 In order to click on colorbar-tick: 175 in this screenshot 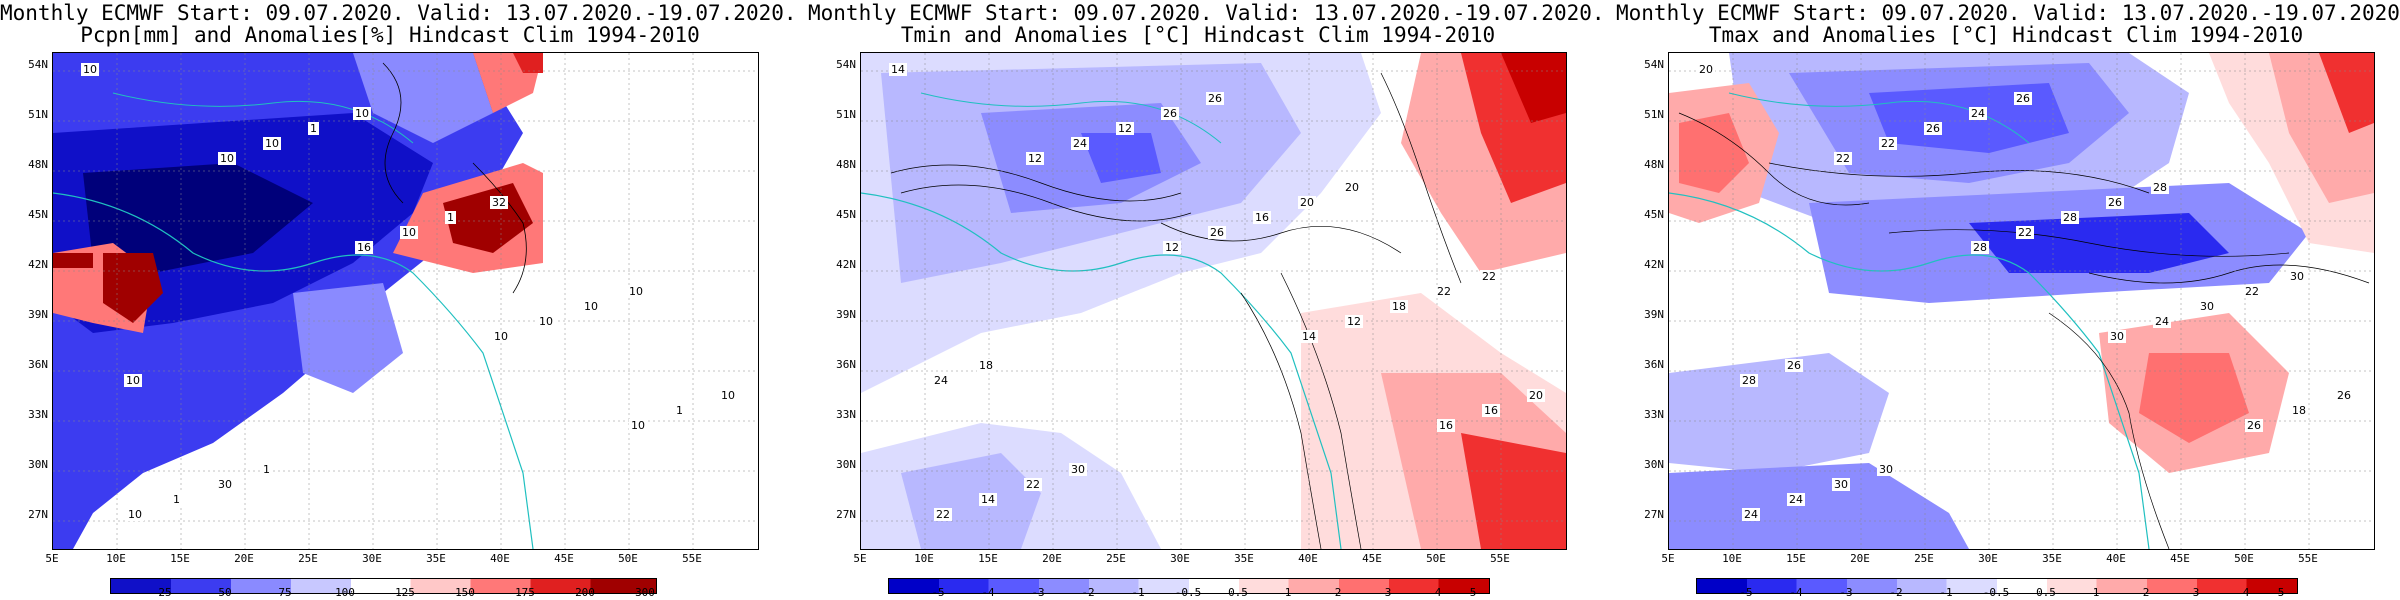, I will do `click(525, 592)`.